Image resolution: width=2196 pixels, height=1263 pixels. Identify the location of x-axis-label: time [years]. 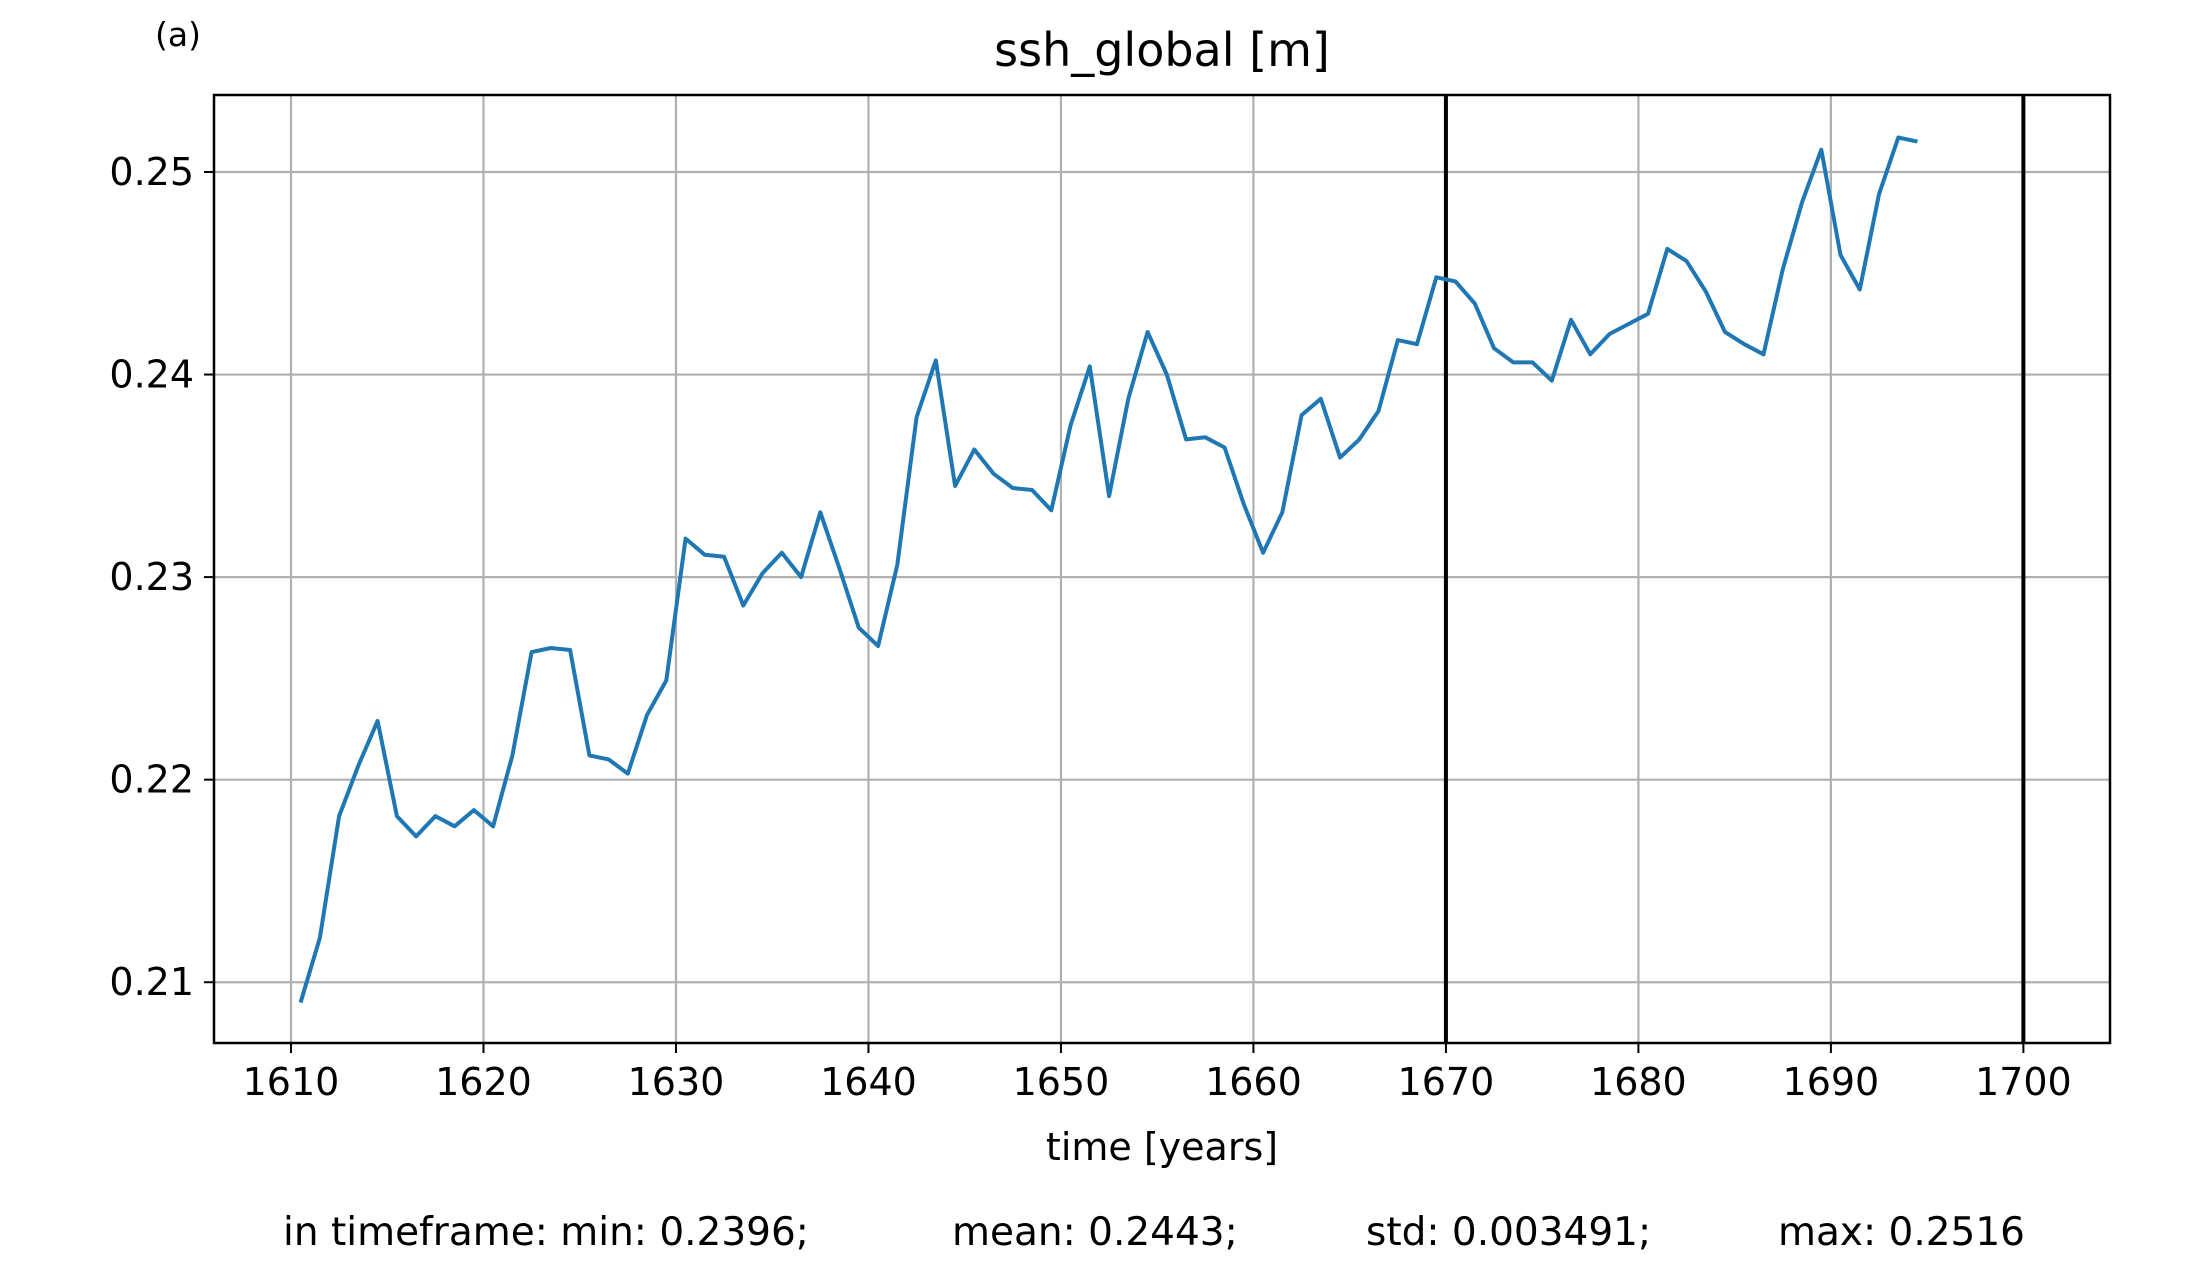
(1162, 1147).